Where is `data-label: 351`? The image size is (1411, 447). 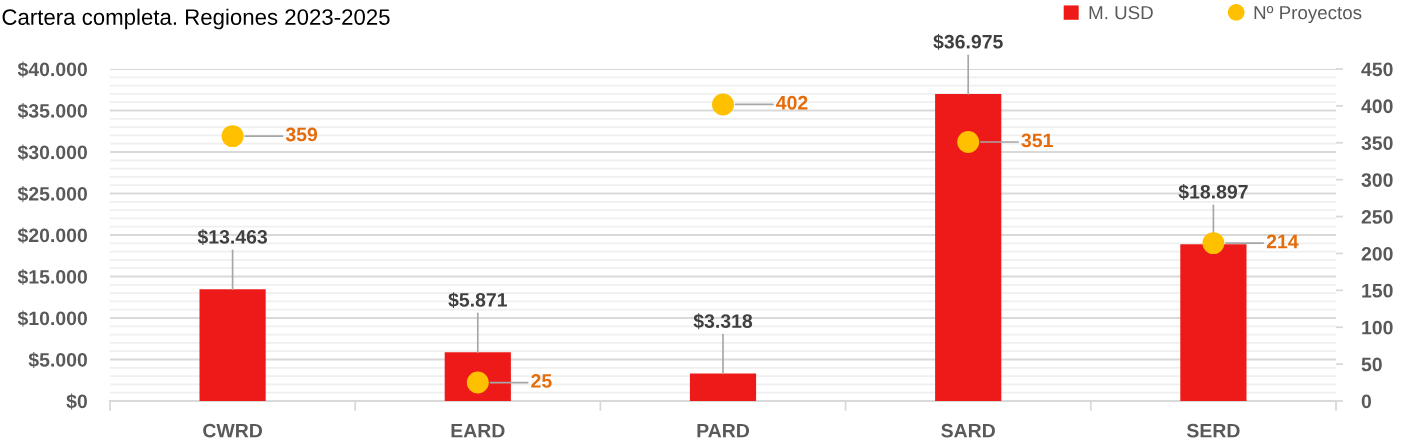 data-label: 351 is located at coordinates (1037, 140).